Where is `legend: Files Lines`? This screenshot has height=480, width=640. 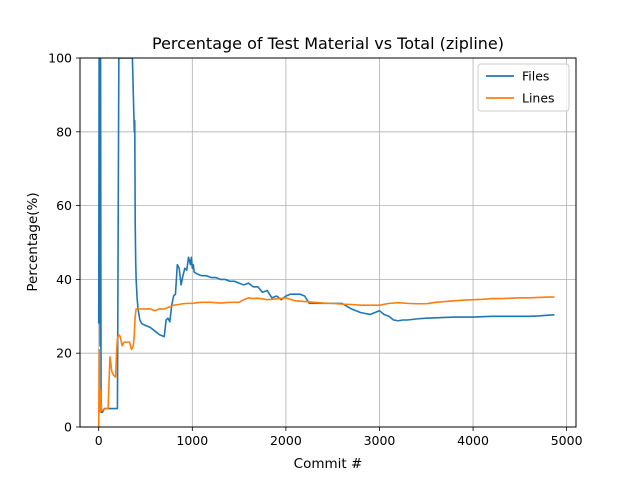 legend: Files Lines is located at coordinates (523, 87).